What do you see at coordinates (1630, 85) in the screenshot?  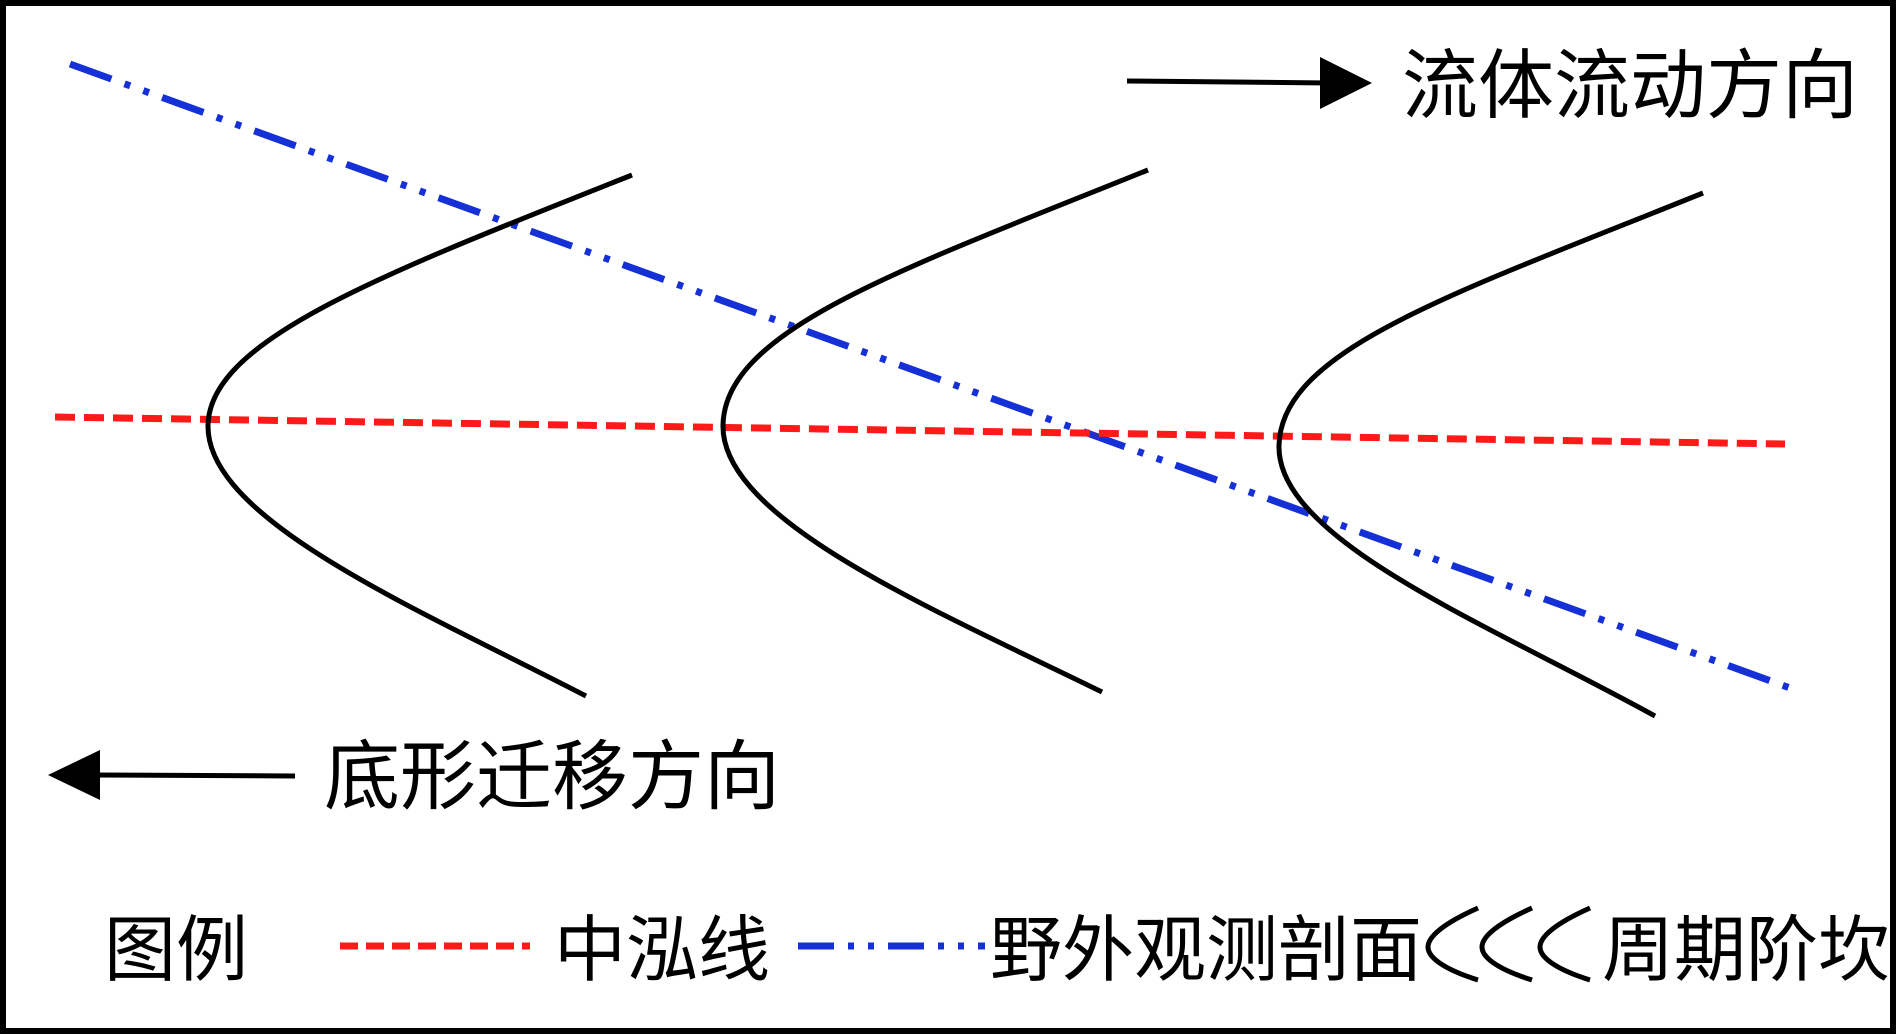 I see `flow-direction-label: 流体流动方向` at bounding box center [1630, 85].